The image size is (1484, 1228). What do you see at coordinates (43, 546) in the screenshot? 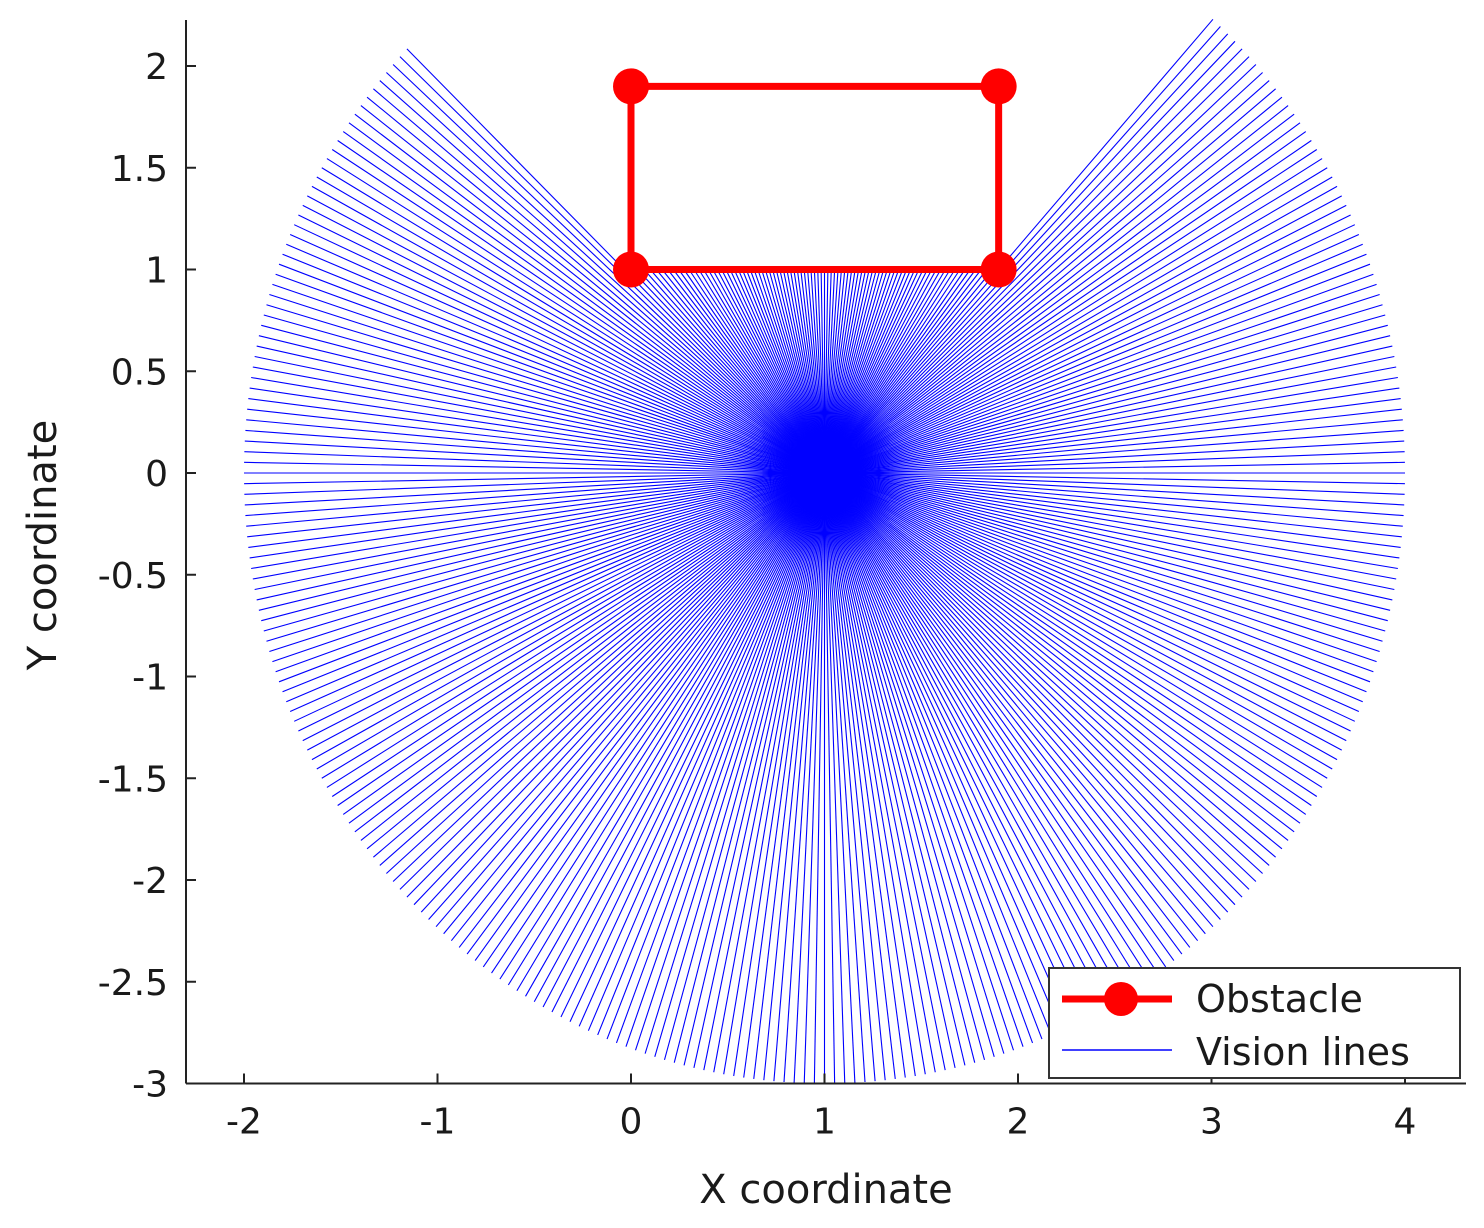
I see `y-axis-title: Y coordinate` at bounding box center [43, 546].